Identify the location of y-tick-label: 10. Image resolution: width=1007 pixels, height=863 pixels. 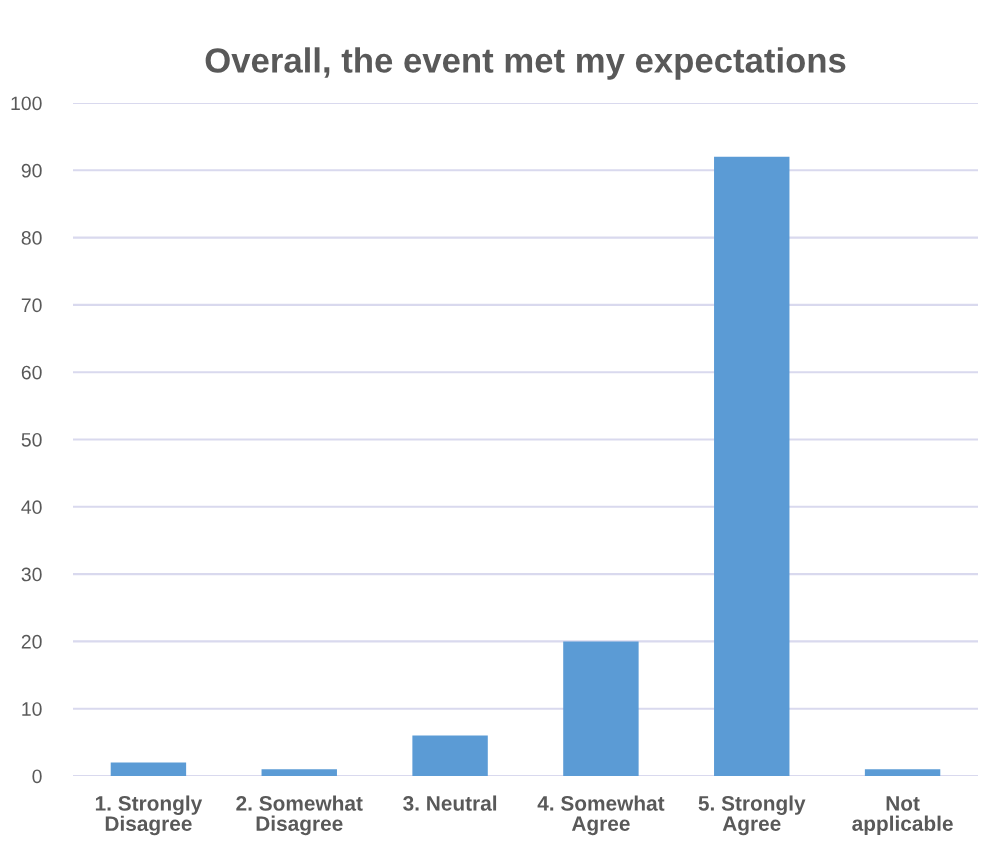
(32, 709).